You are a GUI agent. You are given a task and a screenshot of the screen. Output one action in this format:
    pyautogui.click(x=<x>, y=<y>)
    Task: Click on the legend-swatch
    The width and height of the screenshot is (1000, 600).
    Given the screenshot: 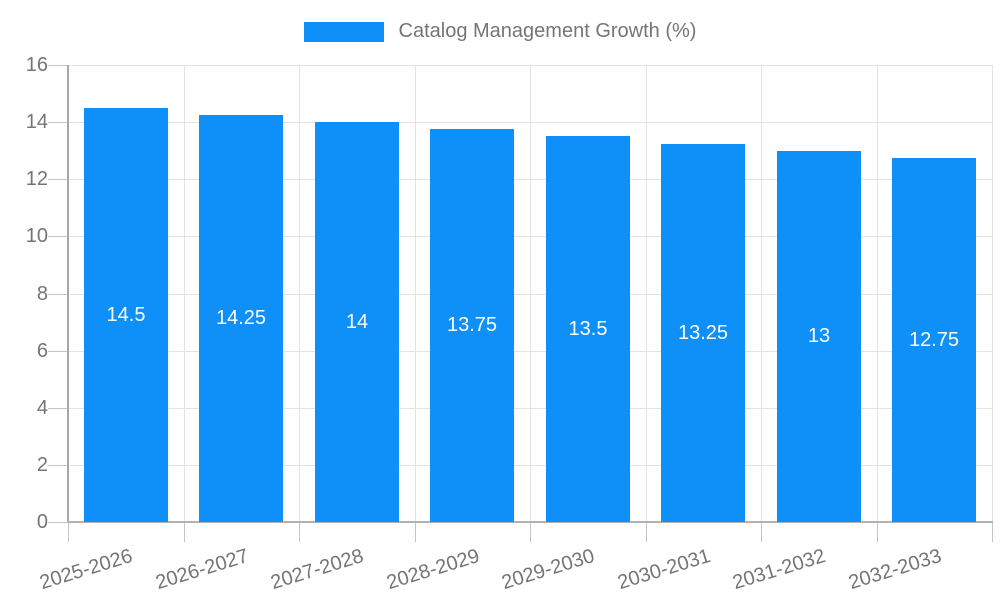 What is the action you would take?
    pyautogui.click(x=343, y=31)
    